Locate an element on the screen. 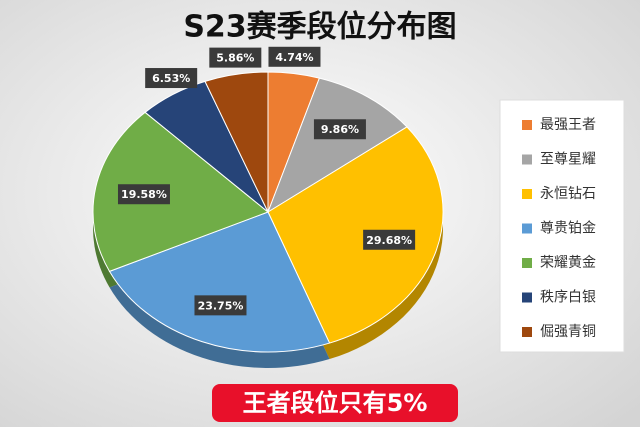 The width and height of the screenshot is (640, 427). data-label: 4.74% is located at coordinates (294, 57).